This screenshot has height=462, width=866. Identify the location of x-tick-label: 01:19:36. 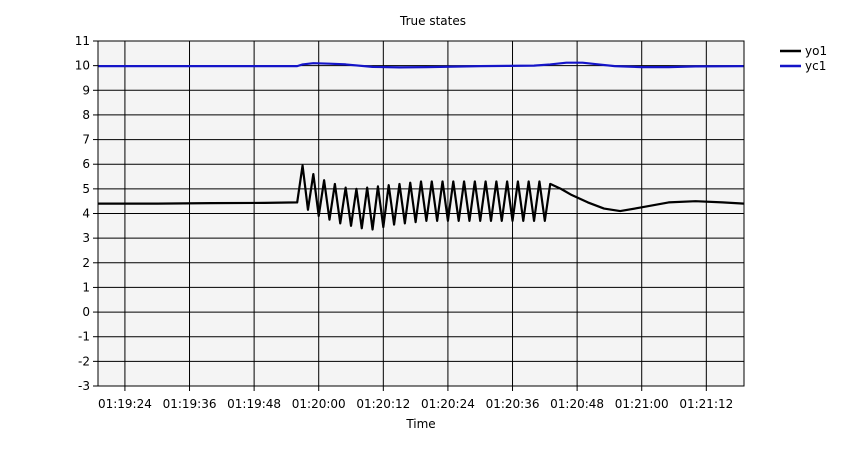
(190, 404).